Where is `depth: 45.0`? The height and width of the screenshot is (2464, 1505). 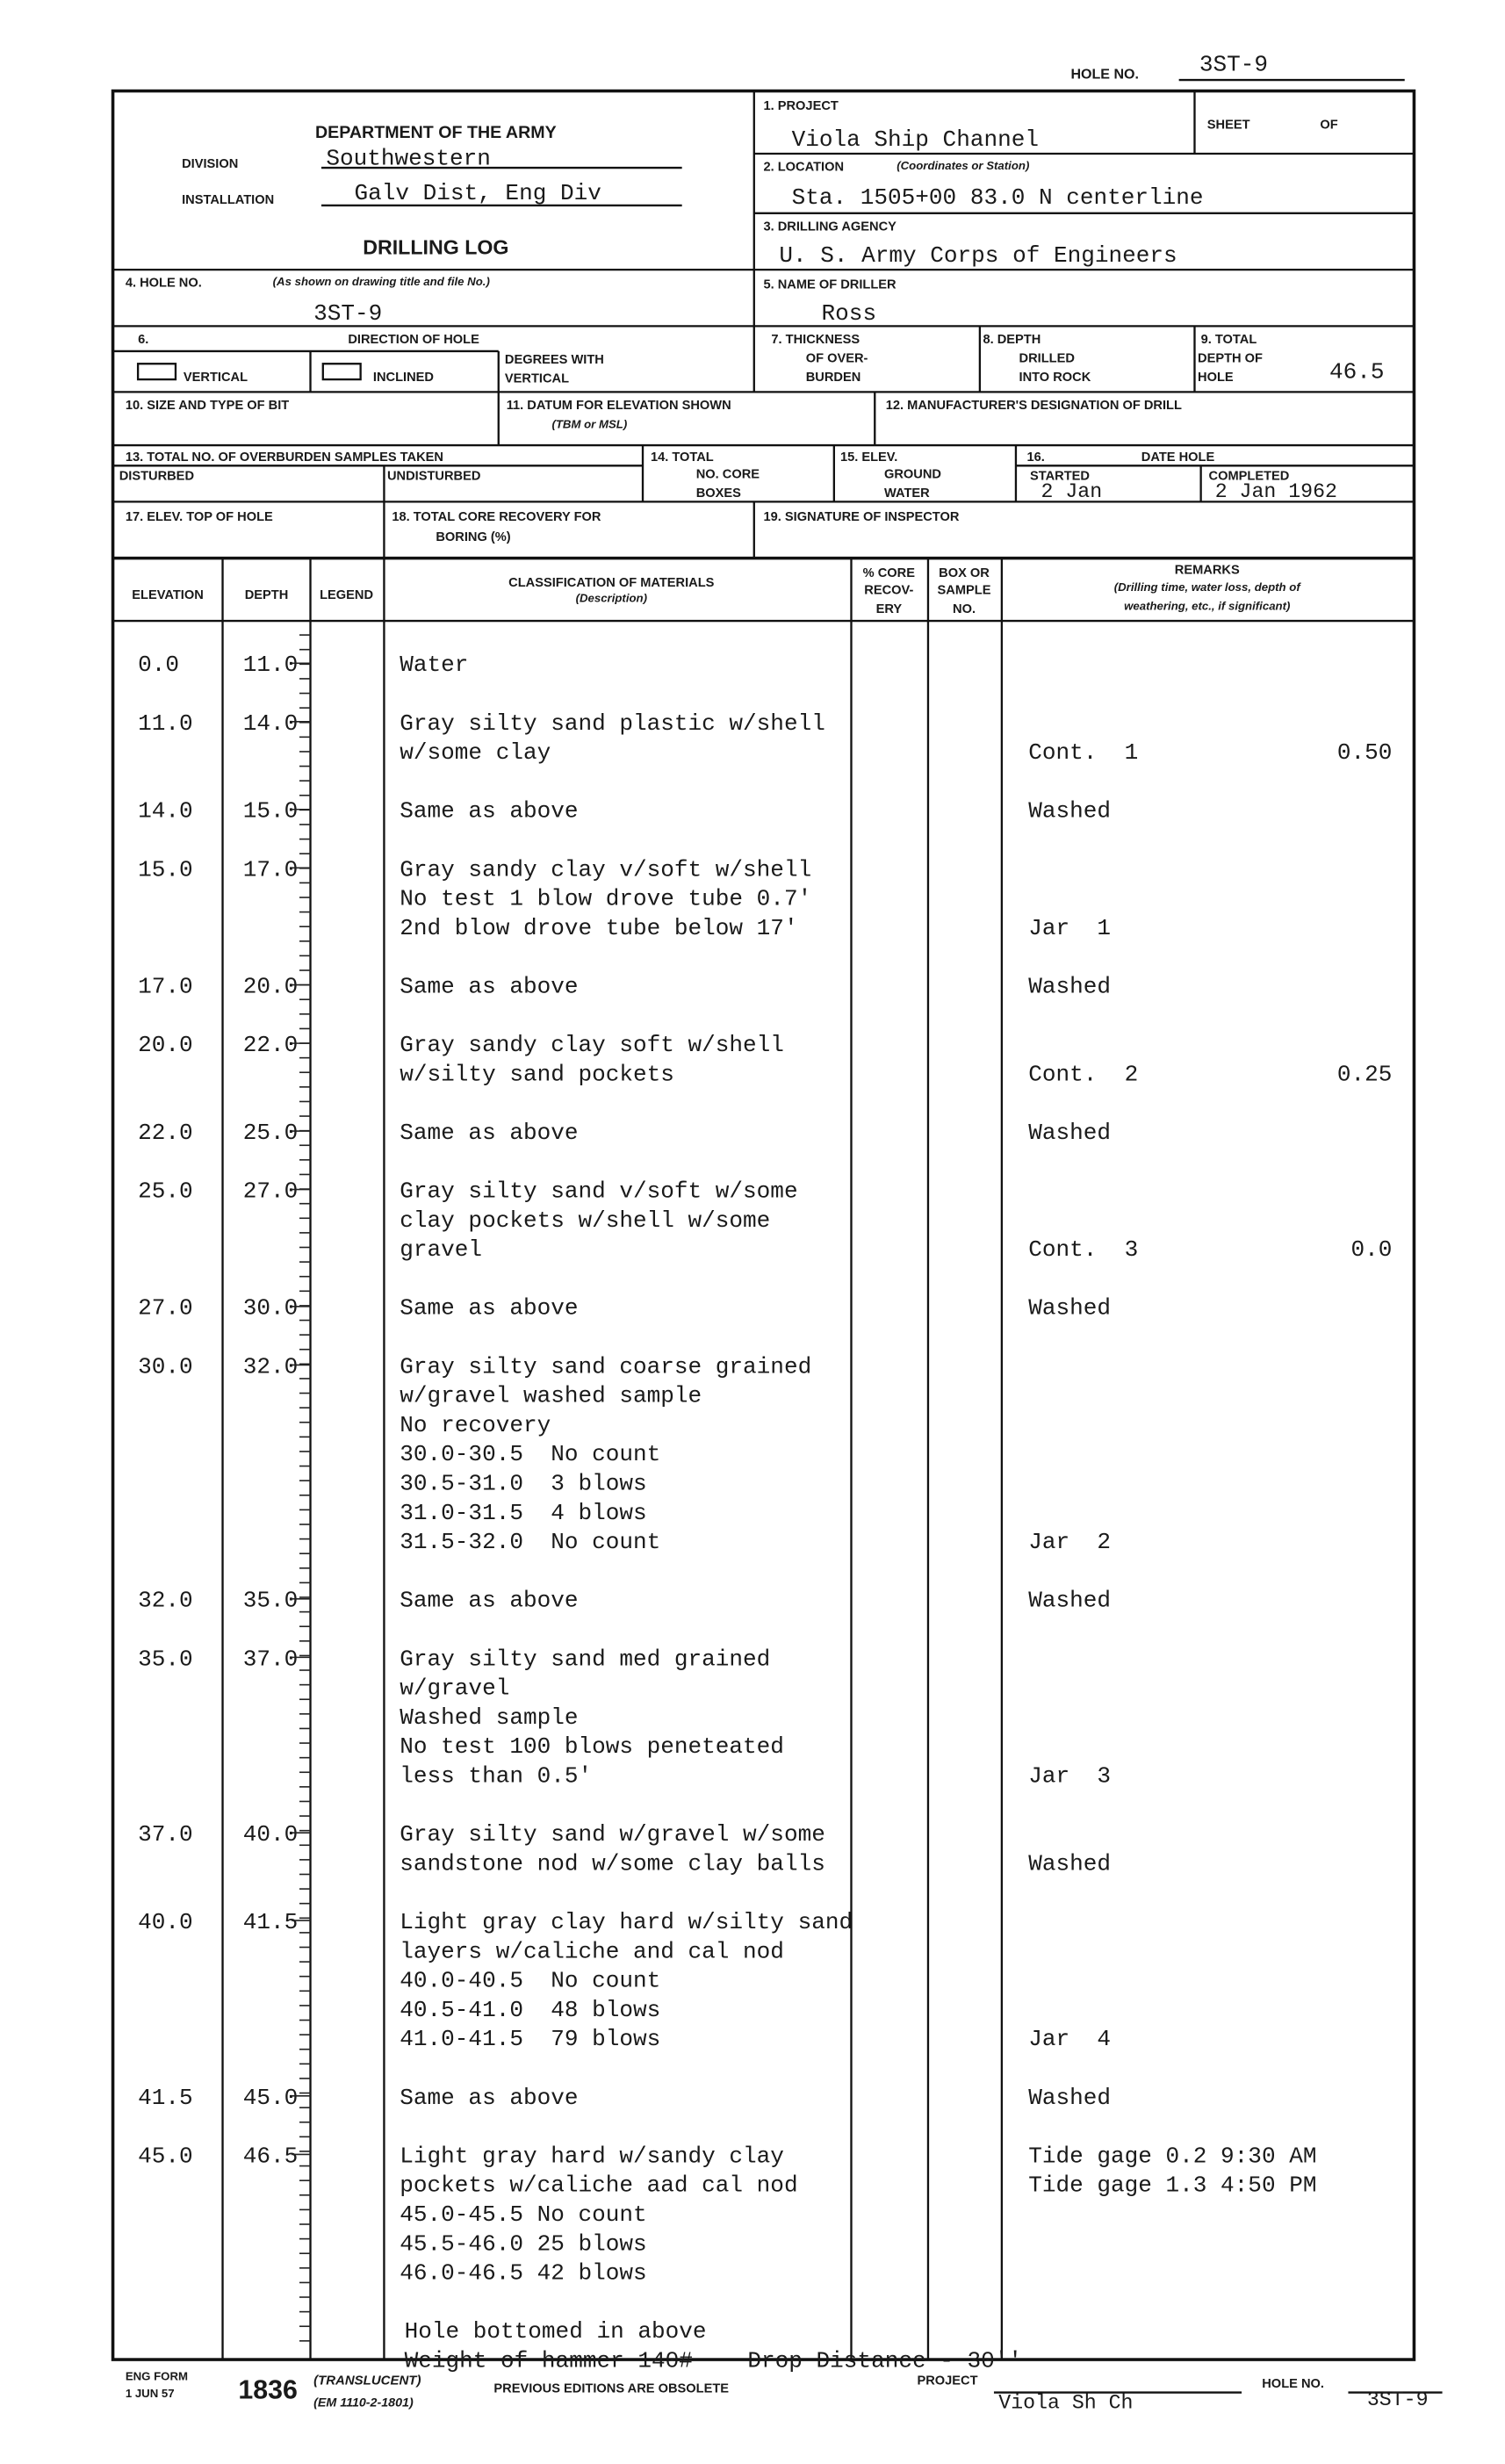 depth: 45.0 is located at coordinates (271, 2098).